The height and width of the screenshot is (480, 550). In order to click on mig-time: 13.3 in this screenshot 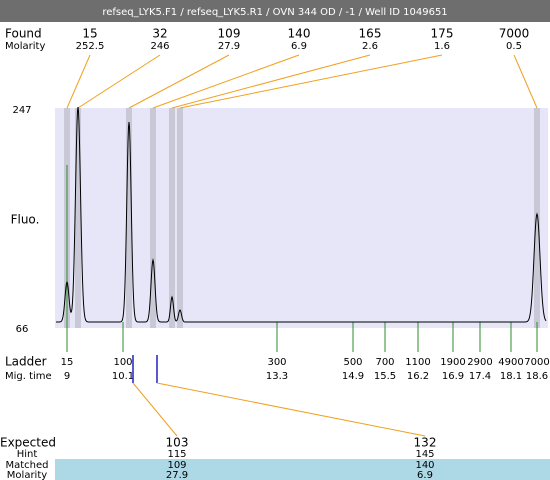, I will do `click(277, 376)`.